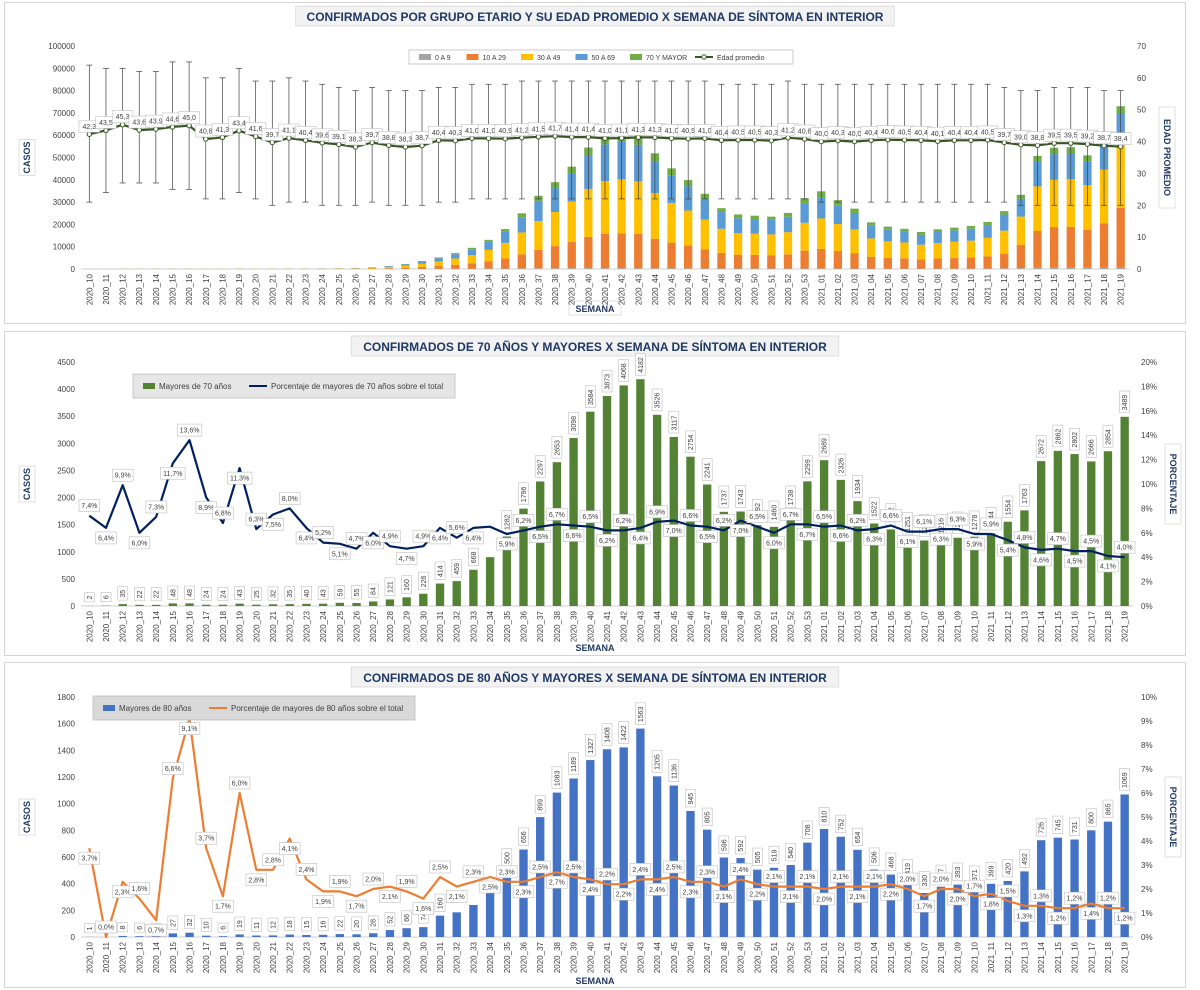 The width and height of the screenshot is (1200, 990). I want to click on x-tick-label: 2020_20, so click(256, 289).